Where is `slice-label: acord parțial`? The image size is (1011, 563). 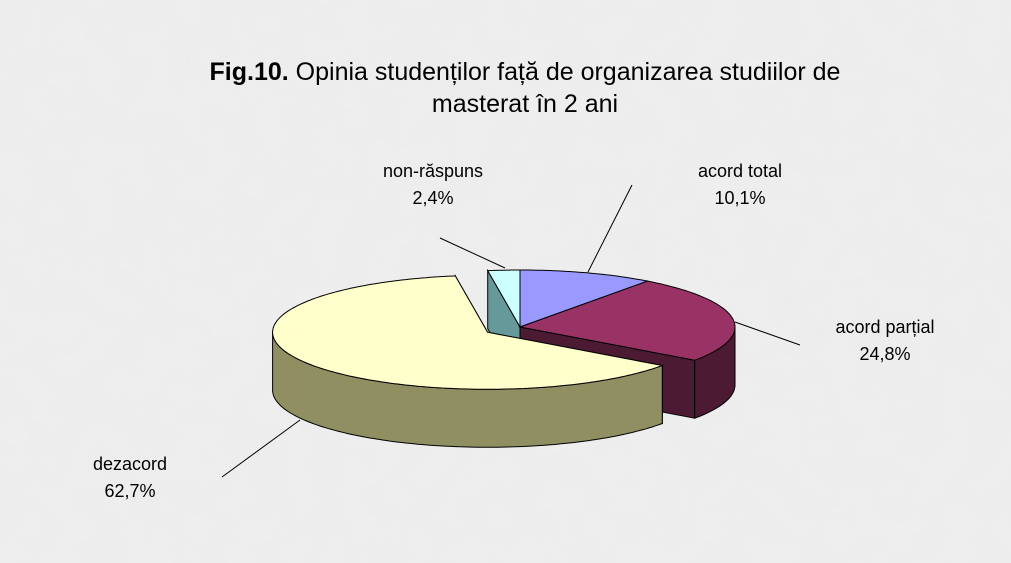 slice-label: acord parțial is located at coordinates (884, 327).